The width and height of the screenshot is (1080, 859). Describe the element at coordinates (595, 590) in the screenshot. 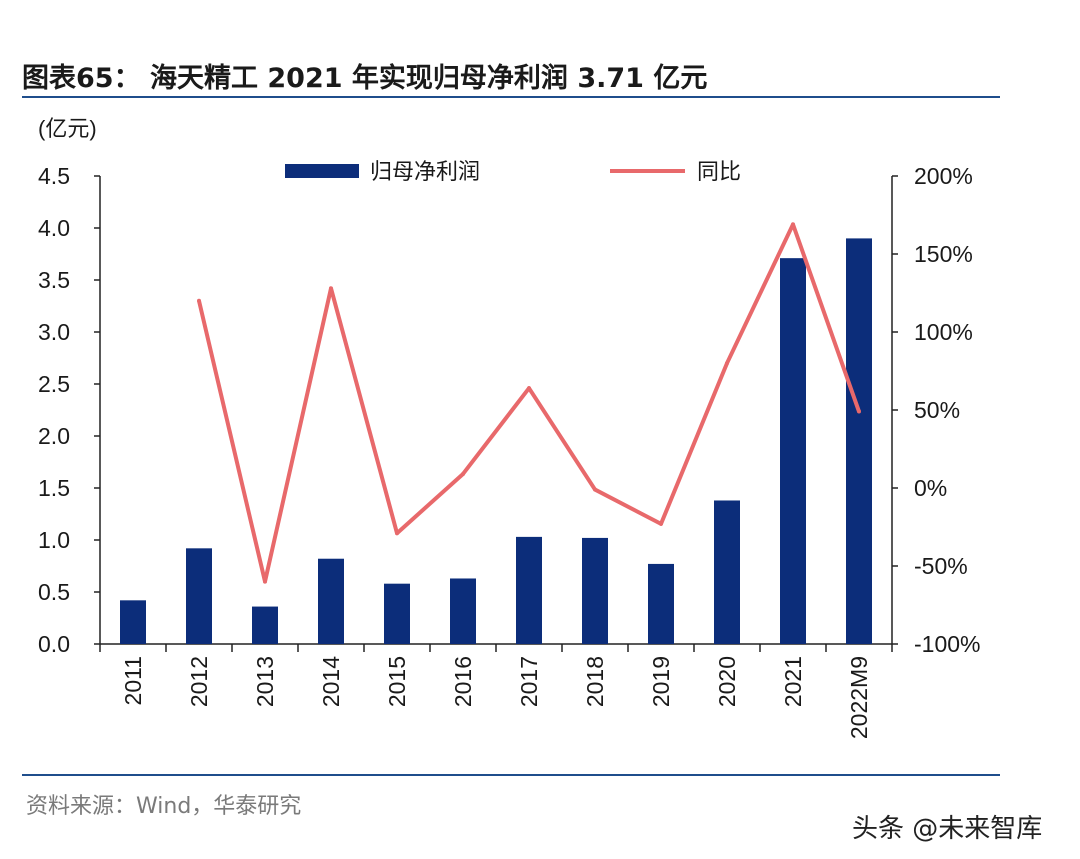

I see `bar-2018` at that location.